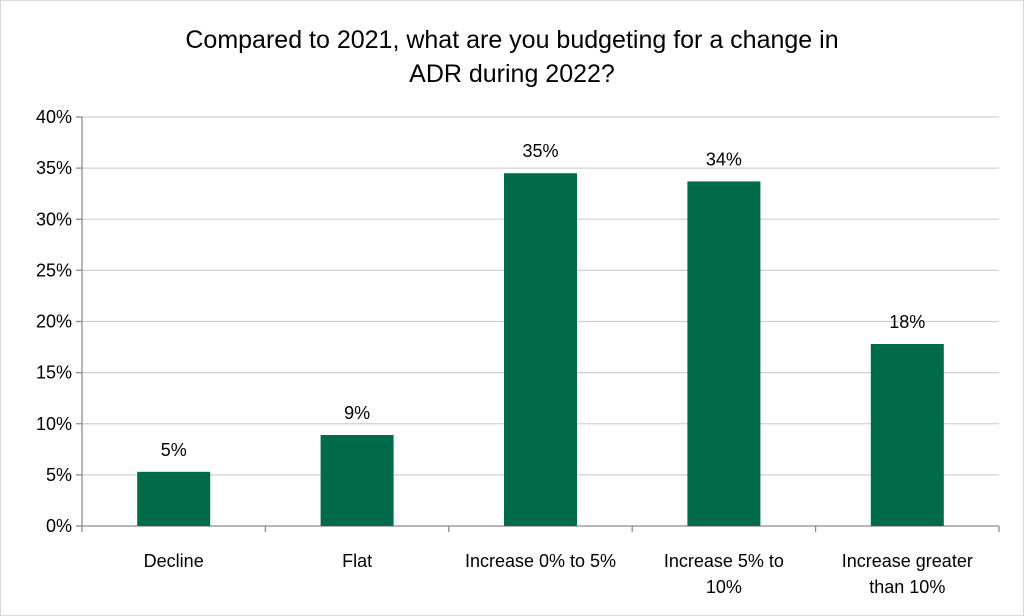  I want to click on category-label: Flat, so click(357, 561).